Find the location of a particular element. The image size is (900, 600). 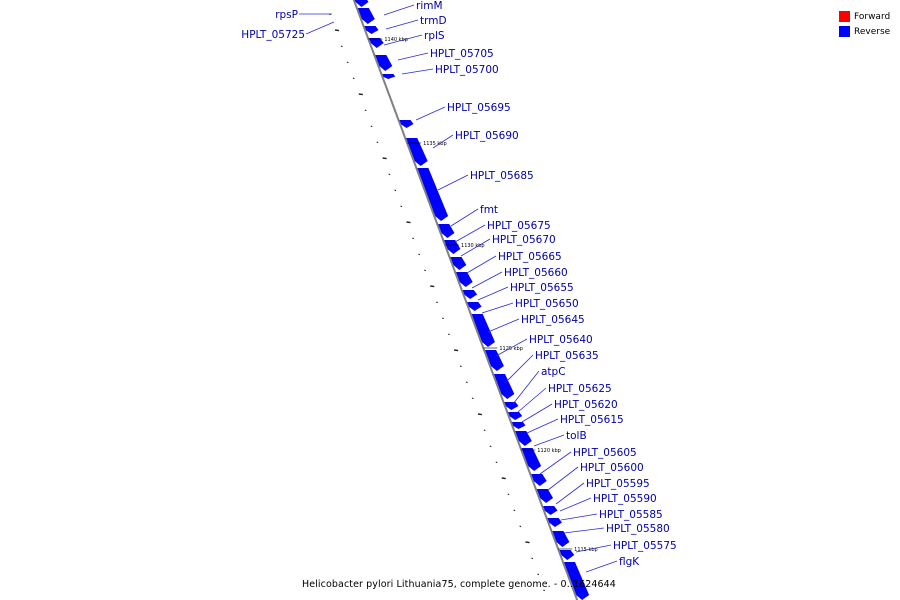

scale-tick-label: 1130 kbp is located at coordinates (473, 246).